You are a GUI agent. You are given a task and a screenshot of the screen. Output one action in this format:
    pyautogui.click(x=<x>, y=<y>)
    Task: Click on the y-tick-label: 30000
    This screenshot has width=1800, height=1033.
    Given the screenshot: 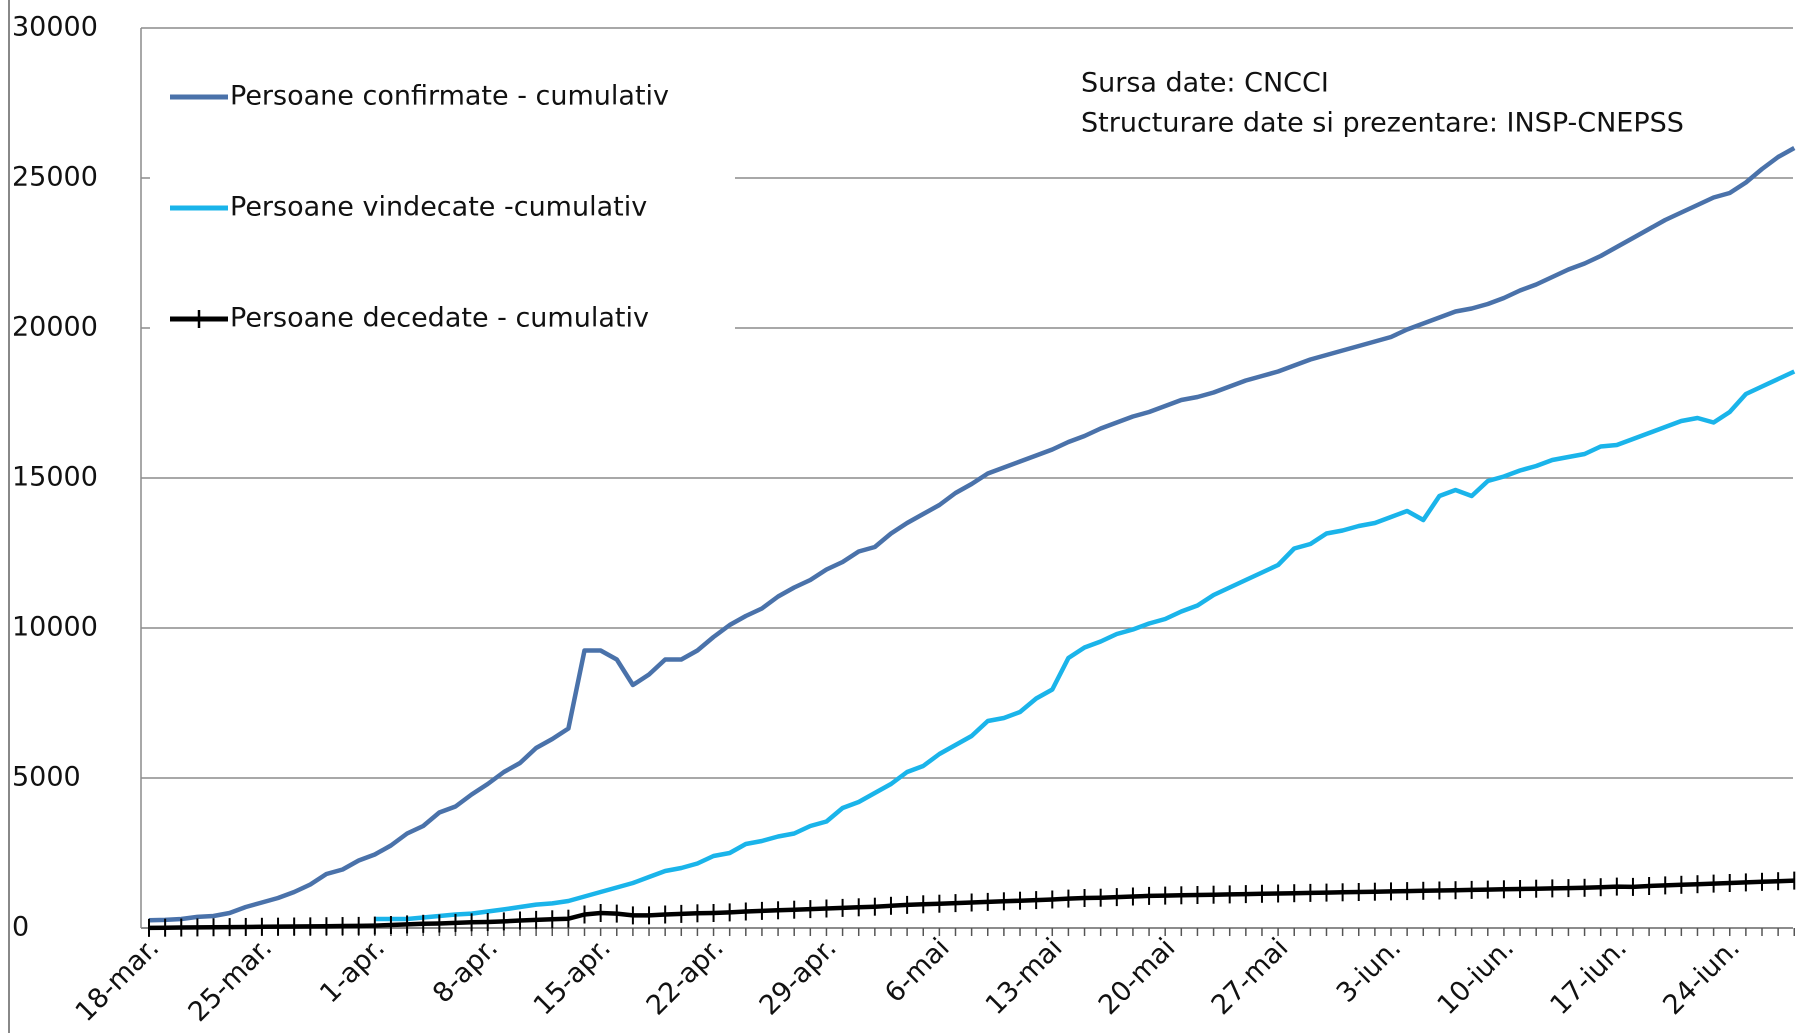 What is the action you would take?
    pyautogui.click(x=55, y=27)
    